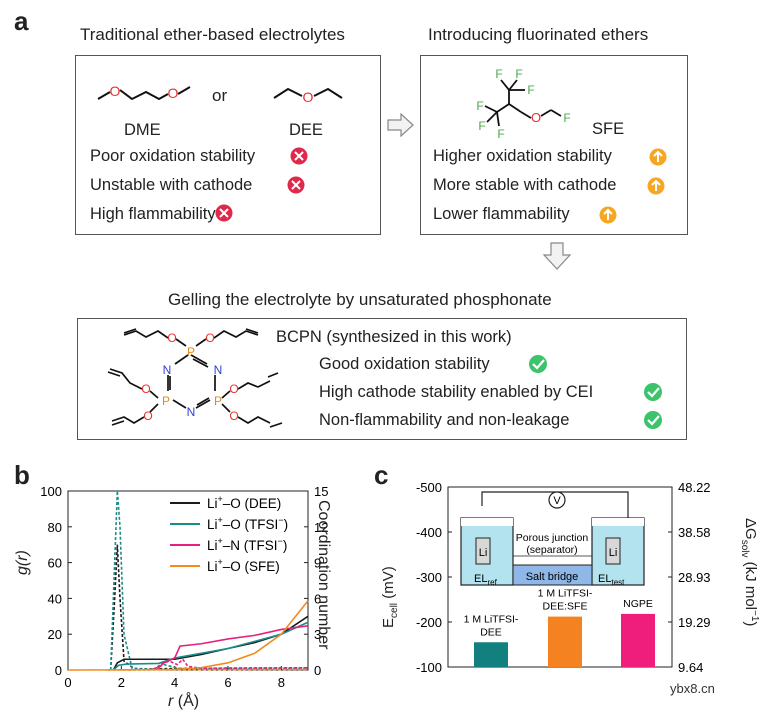 The height and width of the screenshot is (718, 763). What do you see at coordinates (429, 622) in the screenshot?
I see `y-tick-label: -200` at bounding box center [429, 622].